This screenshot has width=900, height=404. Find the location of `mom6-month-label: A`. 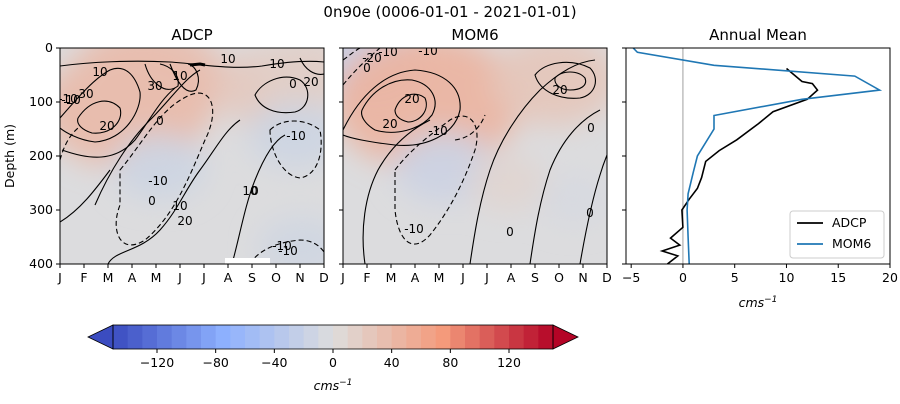

mom6-month-label: A is located at coordinates (511, 277).